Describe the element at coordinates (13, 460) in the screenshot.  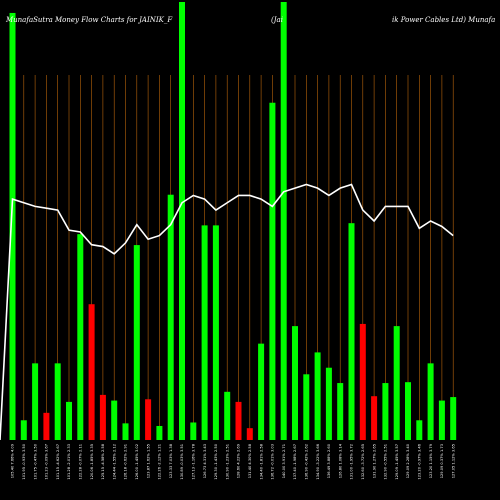
I see `tick-label: 105.40 7.66% 4.09` at that location.